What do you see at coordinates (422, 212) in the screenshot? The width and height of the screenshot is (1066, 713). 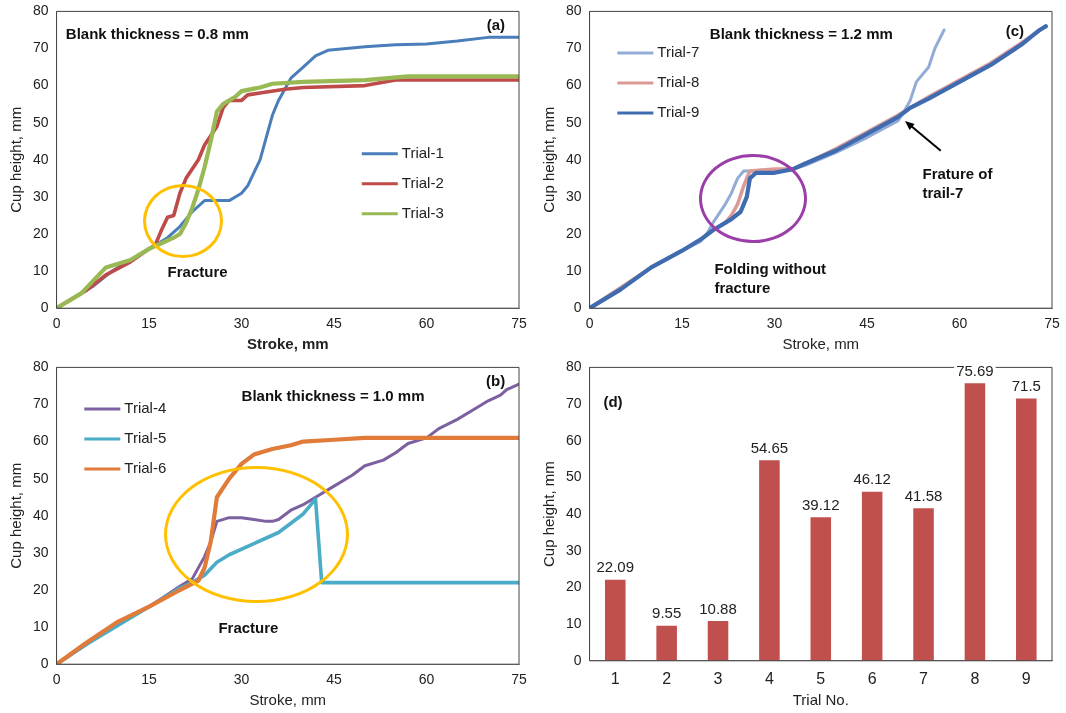 I see `legend-label: Trial-3` at bounding box center [422, 212].